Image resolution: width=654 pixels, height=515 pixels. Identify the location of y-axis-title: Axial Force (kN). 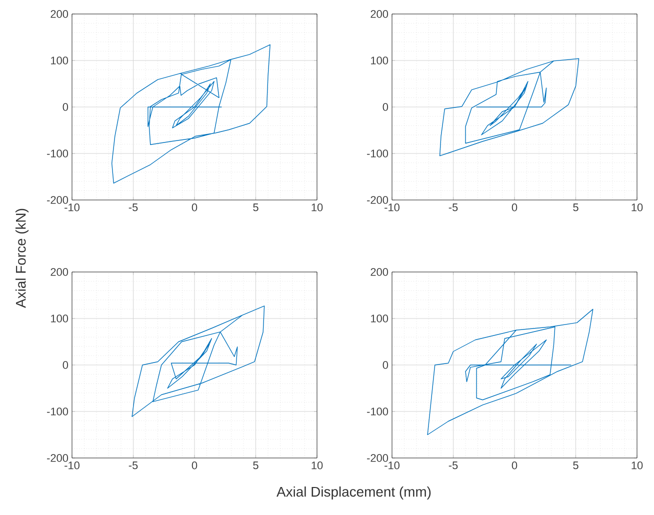
(22, 258).